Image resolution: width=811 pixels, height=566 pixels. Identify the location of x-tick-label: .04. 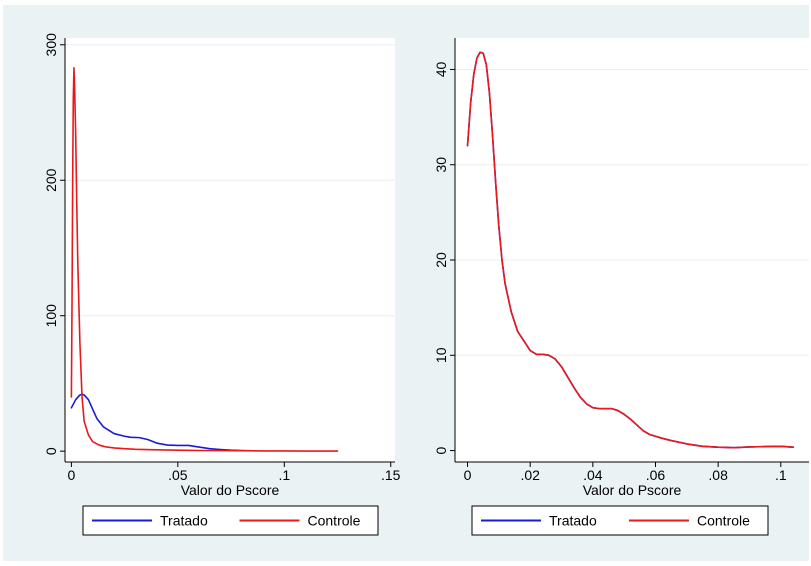
(593, 475).